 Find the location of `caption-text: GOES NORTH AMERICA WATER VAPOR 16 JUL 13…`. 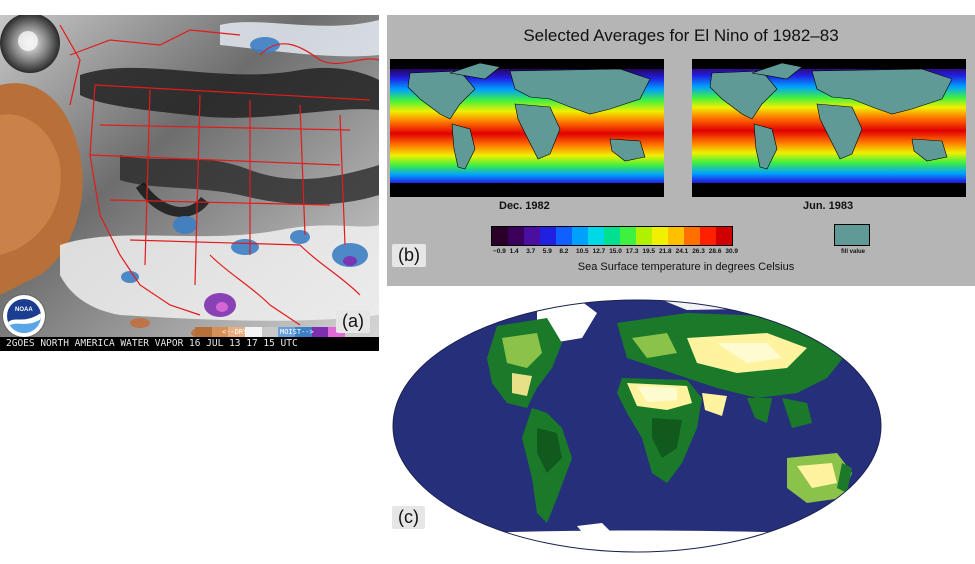

caption-text: GOES NORTH AMERICA WATER VAPOR 16 JUL 13… is located at coordinates (154, 343).